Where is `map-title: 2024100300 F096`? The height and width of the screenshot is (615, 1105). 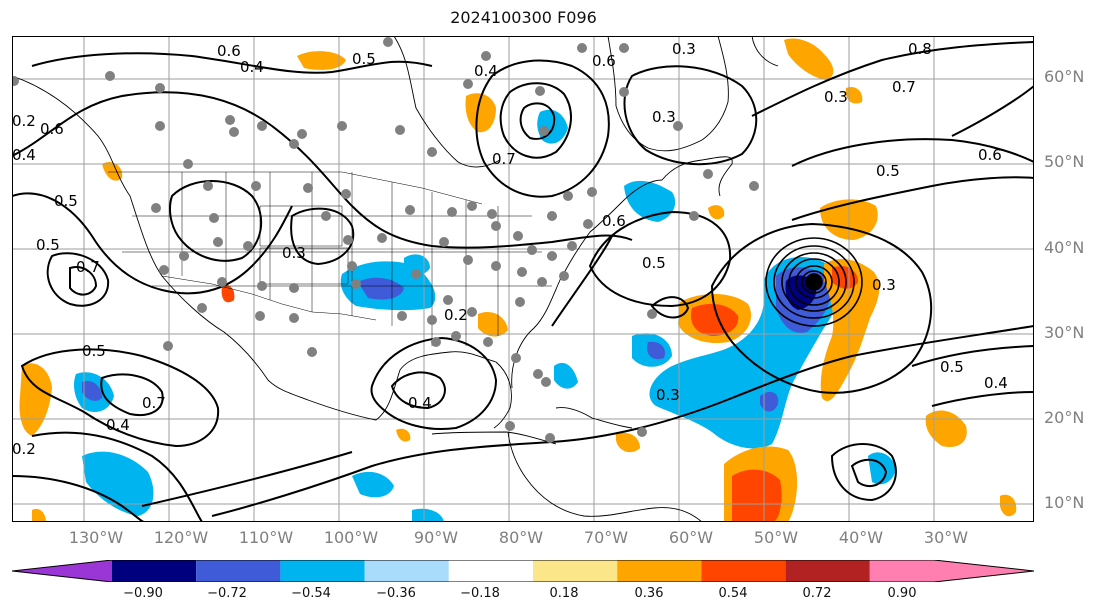
map-title: 2024100300 F096 is located at coordinates (523, 17).